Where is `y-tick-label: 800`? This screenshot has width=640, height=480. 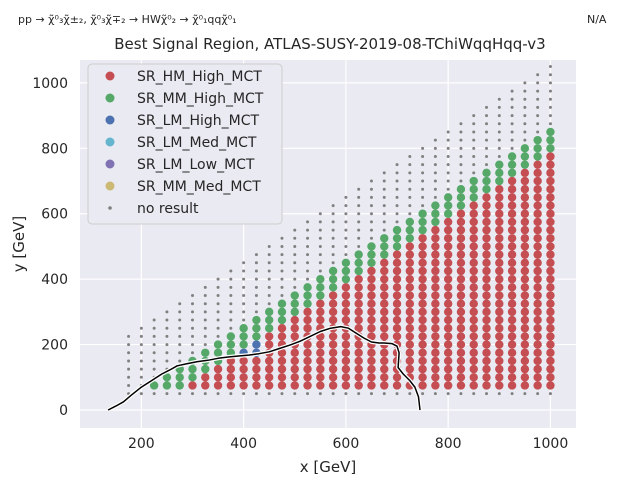 y-tick-label: 800 is located at coordinates (54, 149).